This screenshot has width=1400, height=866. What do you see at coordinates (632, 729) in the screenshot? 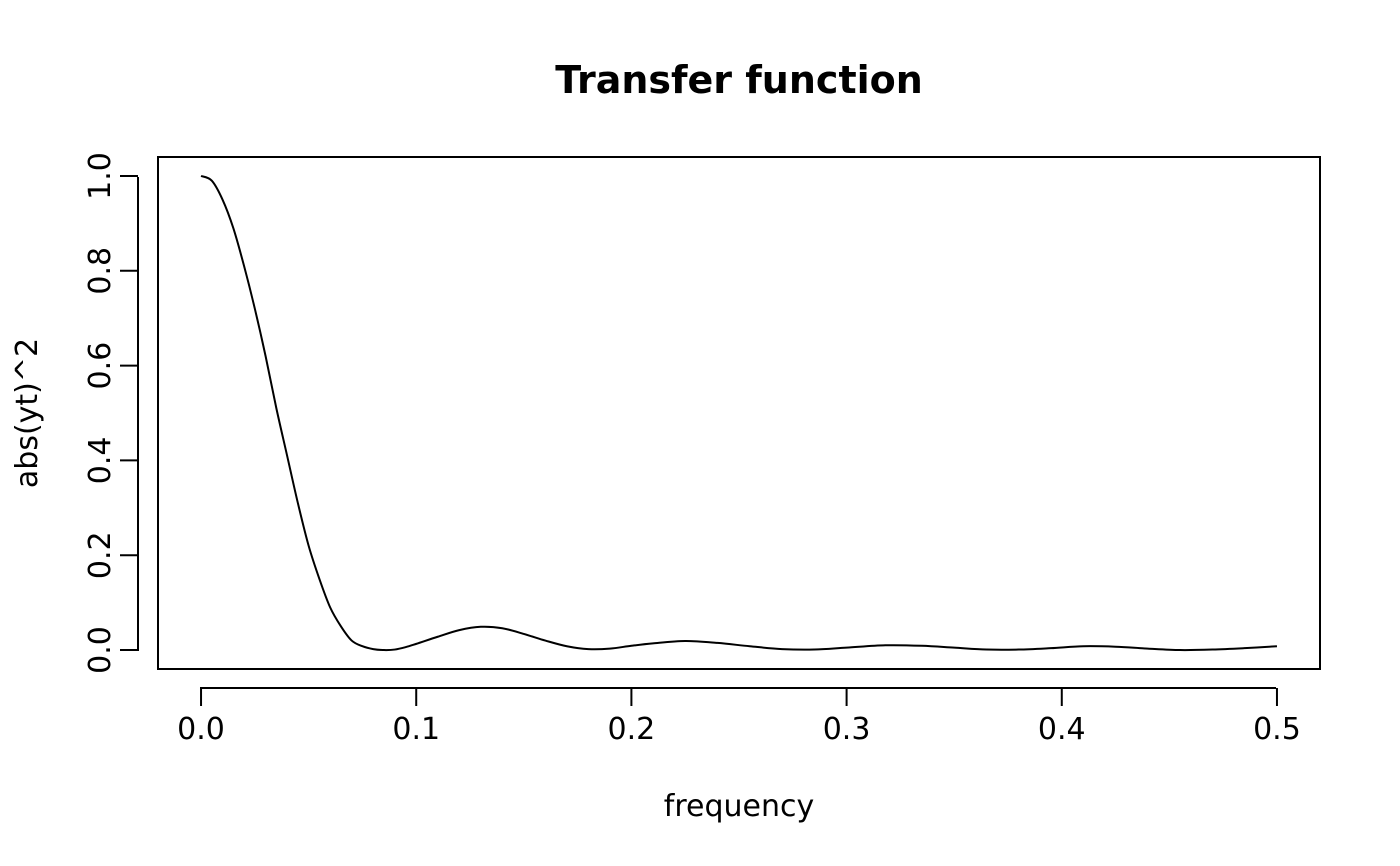
I see `x-tick-label: 0.2` at bounding box center [632, 729].